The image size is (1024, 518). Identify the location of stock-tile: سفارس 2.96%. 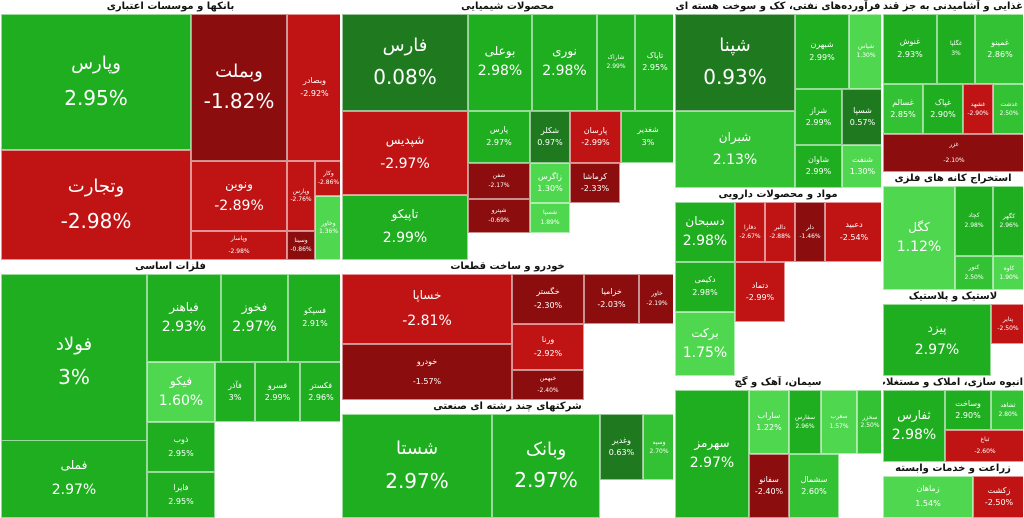
(805, 422).